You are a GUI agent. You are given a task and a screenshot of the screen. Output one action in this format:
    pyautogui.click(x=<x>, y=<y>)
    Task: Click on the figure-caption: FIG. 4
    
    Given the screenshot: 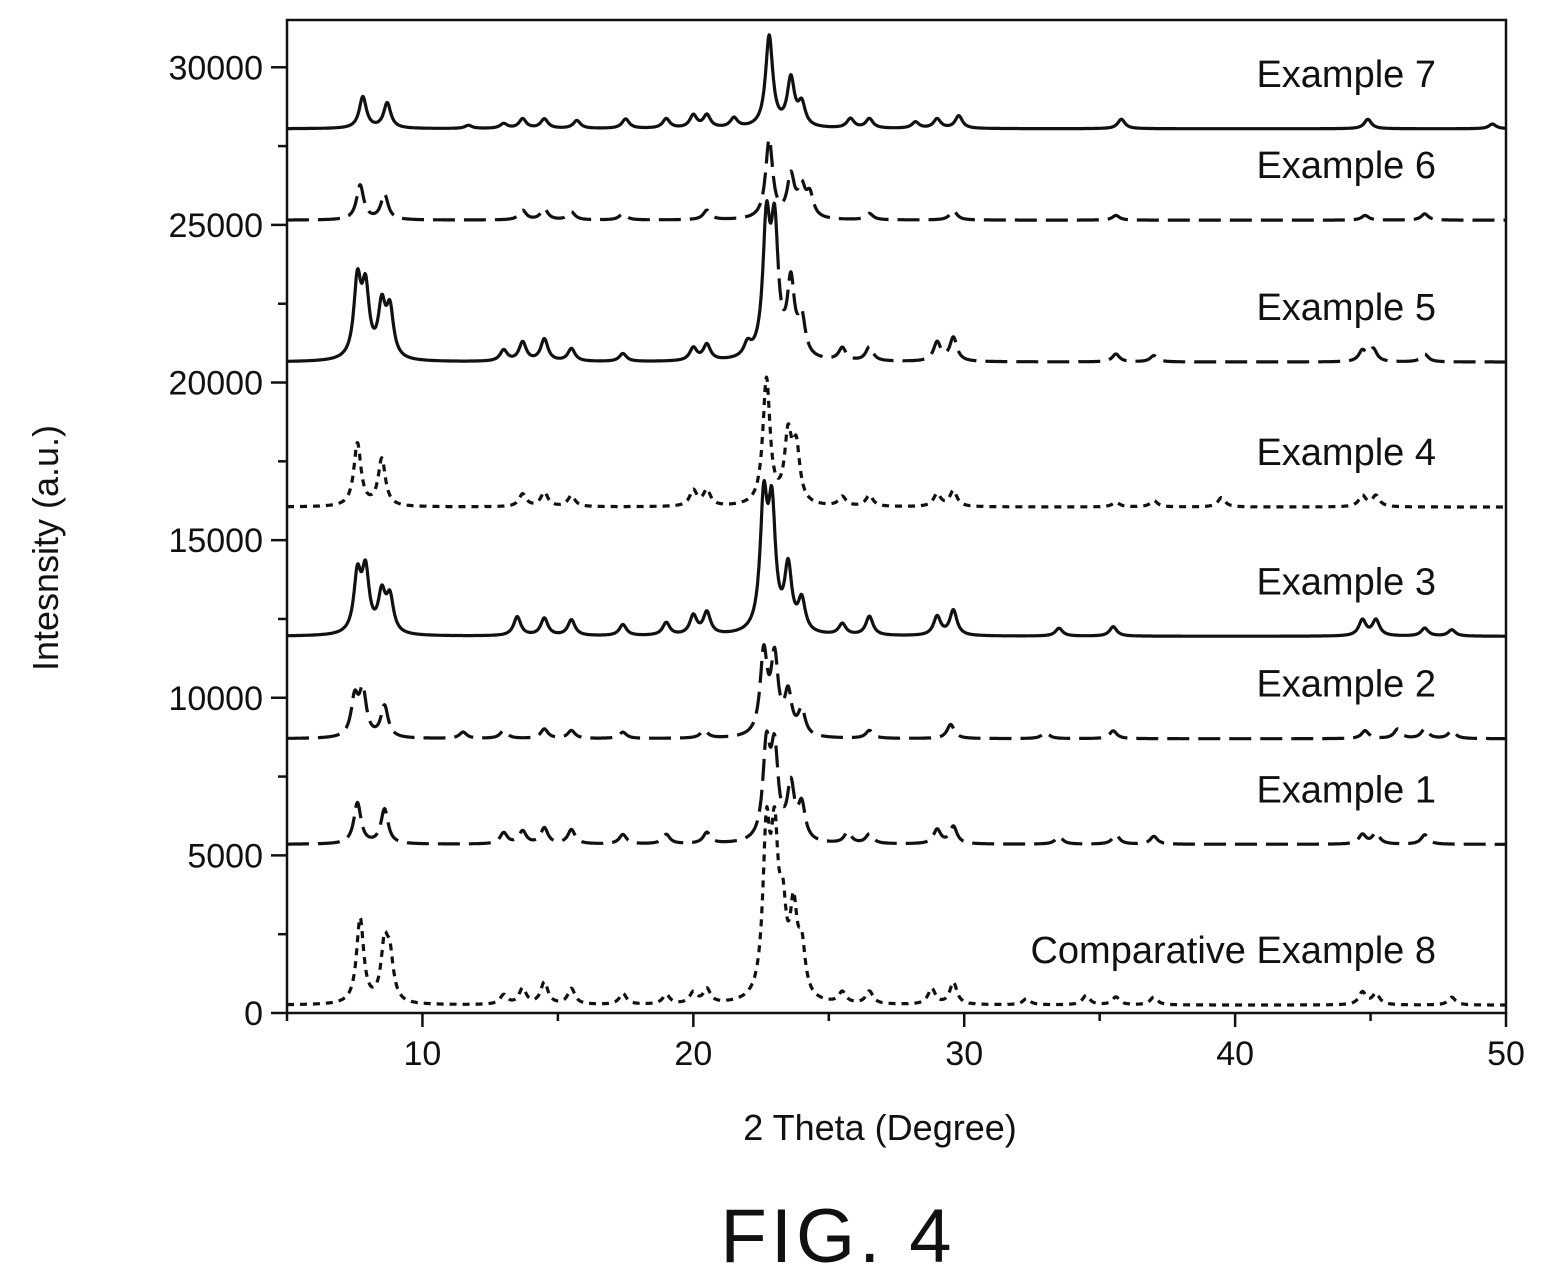 What is the action you would take?
    pyautogui.click(x=837, y=1236)
    